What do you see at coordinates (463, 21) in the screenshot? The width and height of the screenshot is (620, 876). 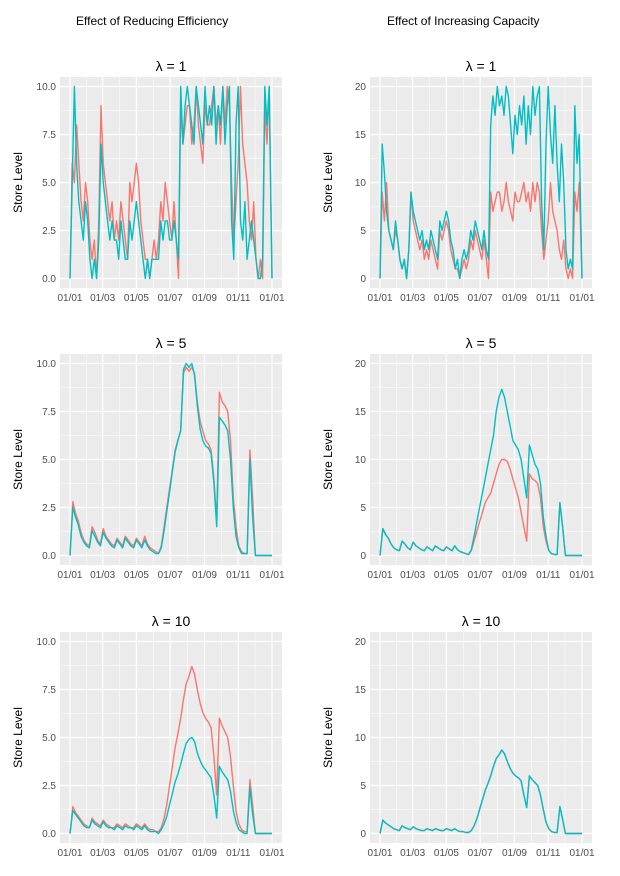 I see `column-title-right: Effect of Increasing Capacity` at bounding box center [463, 21].